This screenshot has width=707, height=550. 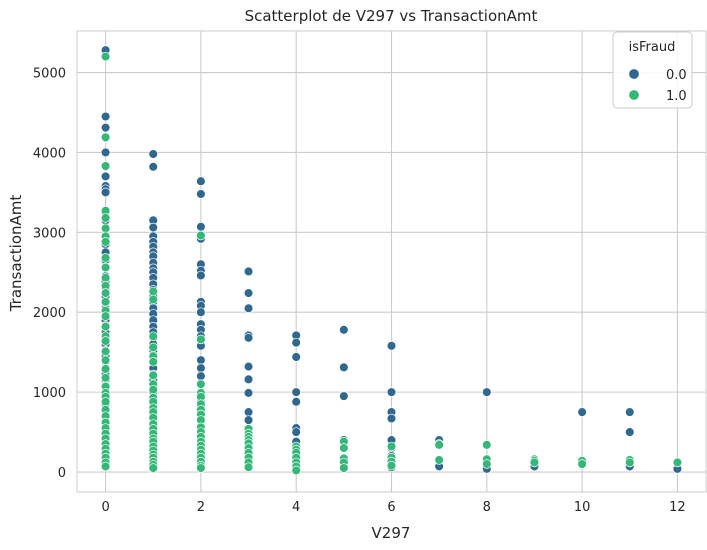 I want to click on x-tick-label-4: 8, so click(x=487, y=507).